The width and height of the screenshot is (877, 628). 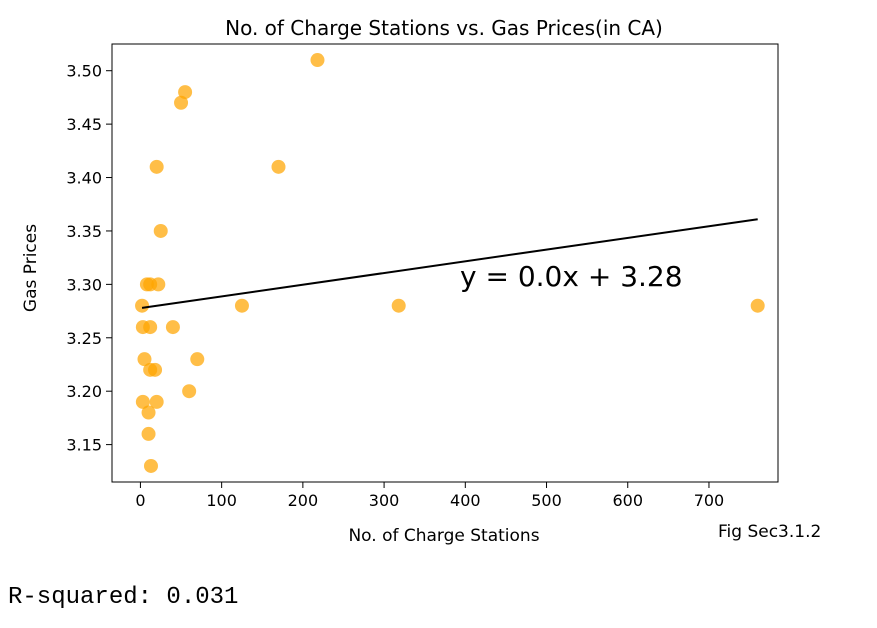 I want to click on y-axis: 3.15 3.20 3.25 3.30 3.35 3.40 3.45 3.50, so click(x=89, y=258).